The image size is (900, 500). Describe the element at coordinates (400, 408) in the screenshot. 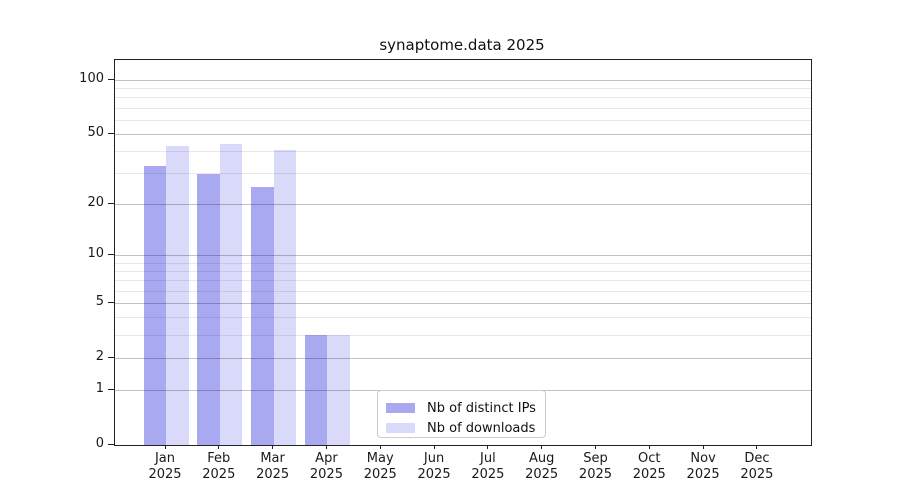

I see `legend-swatch-distinct-ips` at that location.